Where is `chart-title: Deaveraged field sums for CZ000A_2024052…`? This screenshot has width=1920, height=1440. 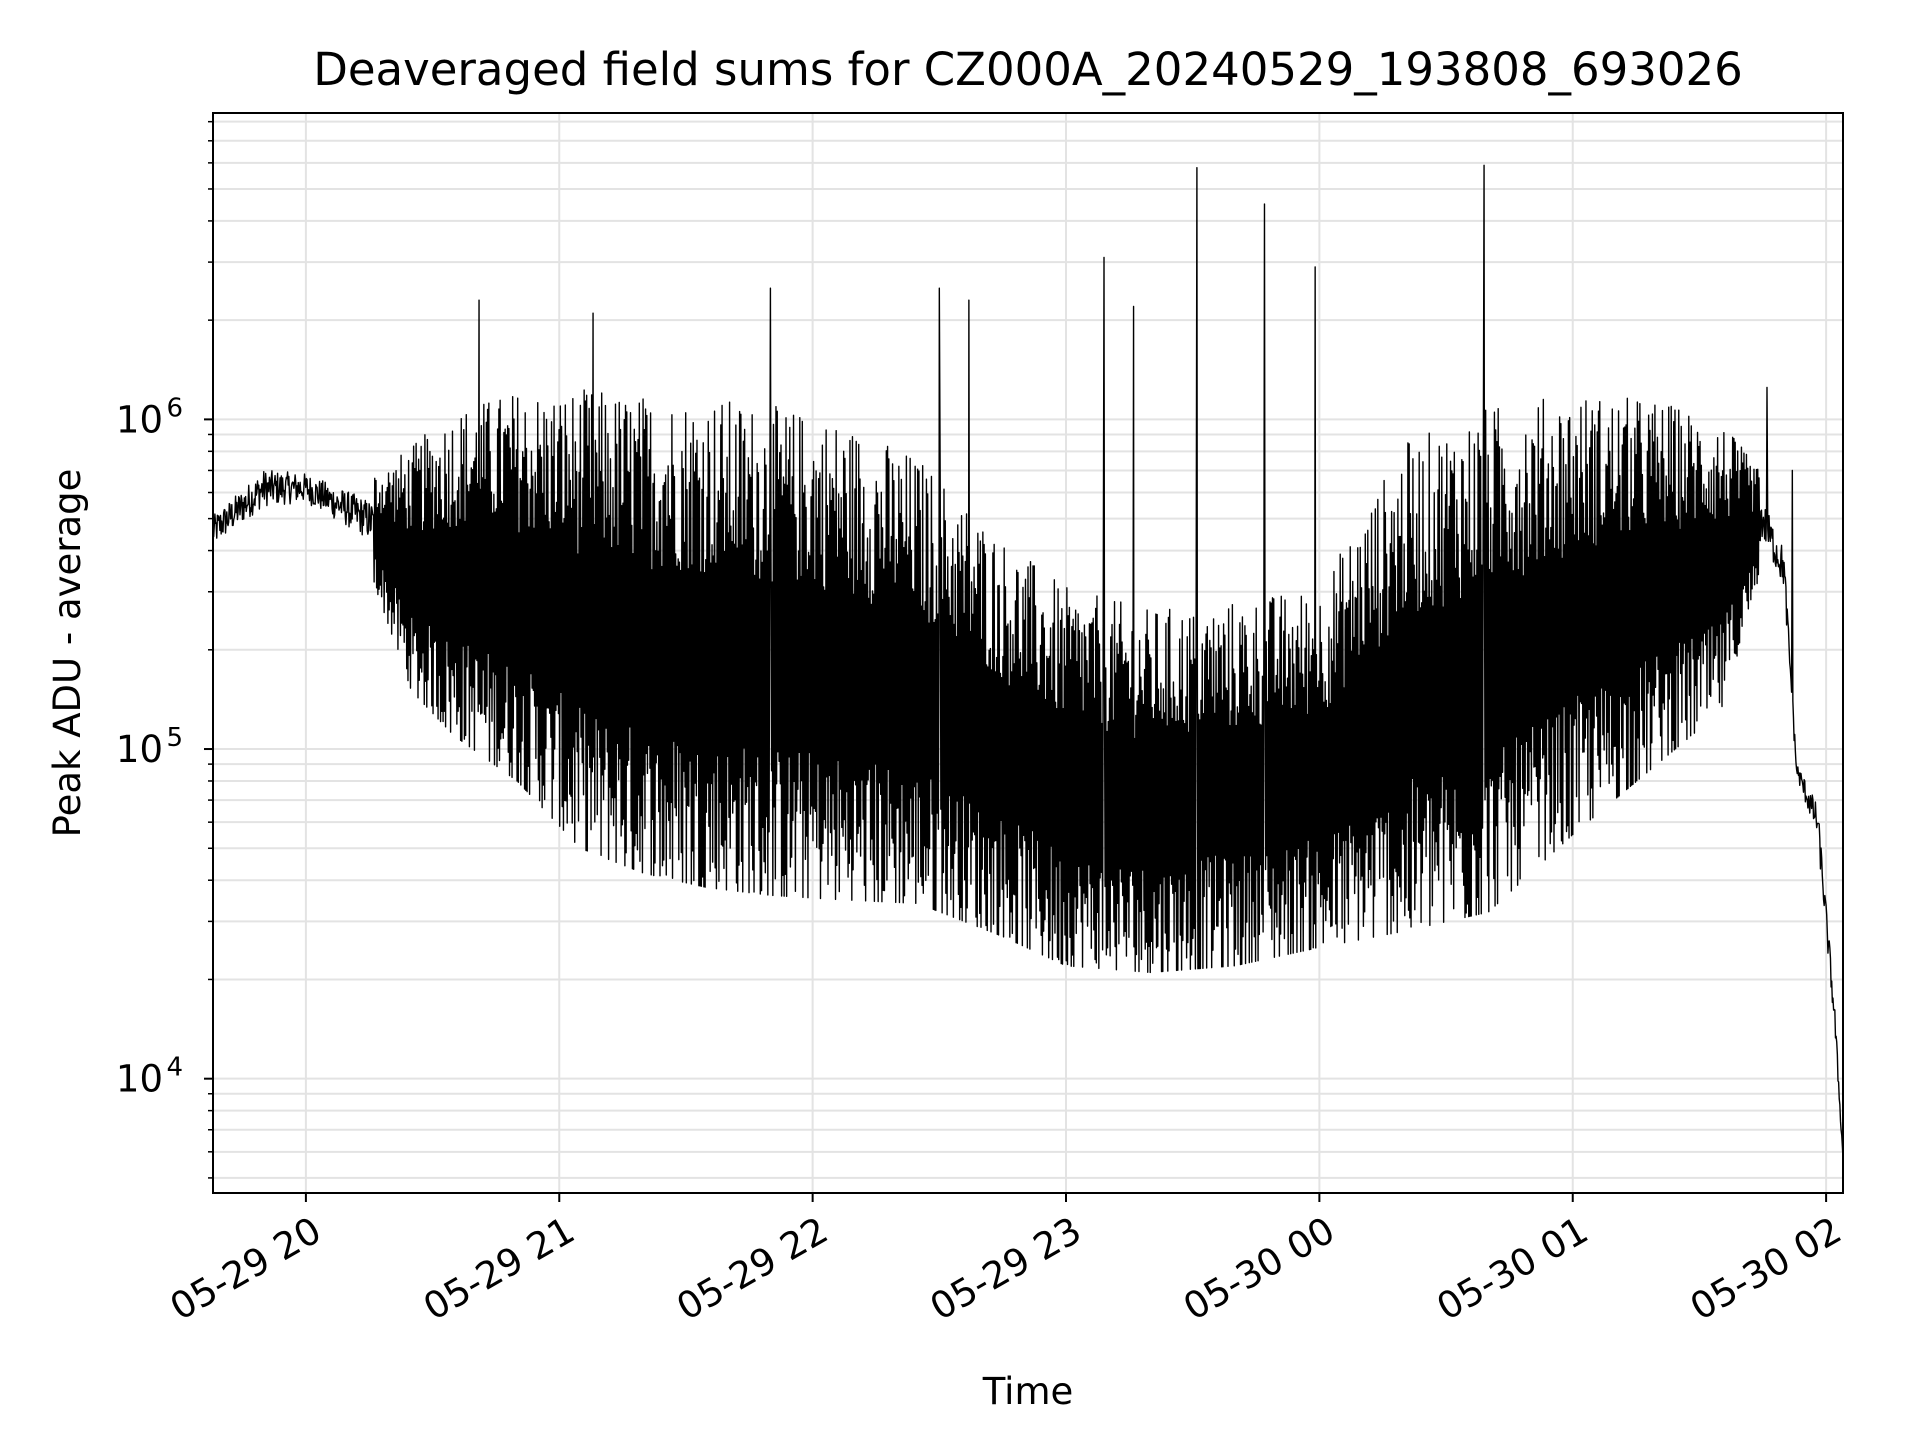
chart-title: Deaveraged field sums for CZ000A_2024052… is located at coordinates (1028, 69).